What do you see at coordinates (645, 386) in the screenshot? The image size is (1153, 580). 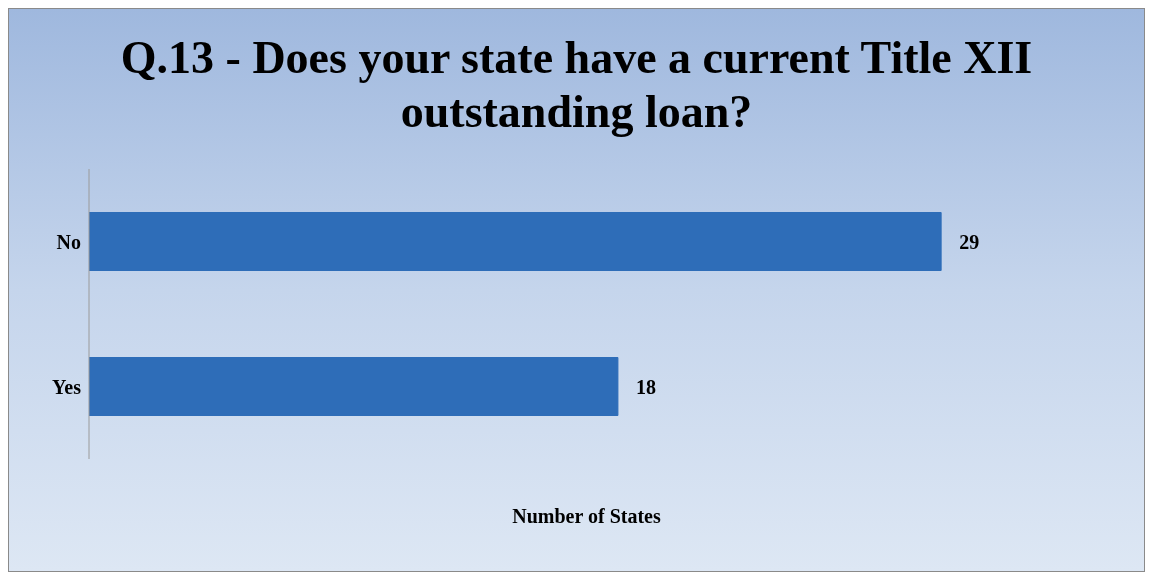 I see `data-label: 18` at bounding box center [645, 386].